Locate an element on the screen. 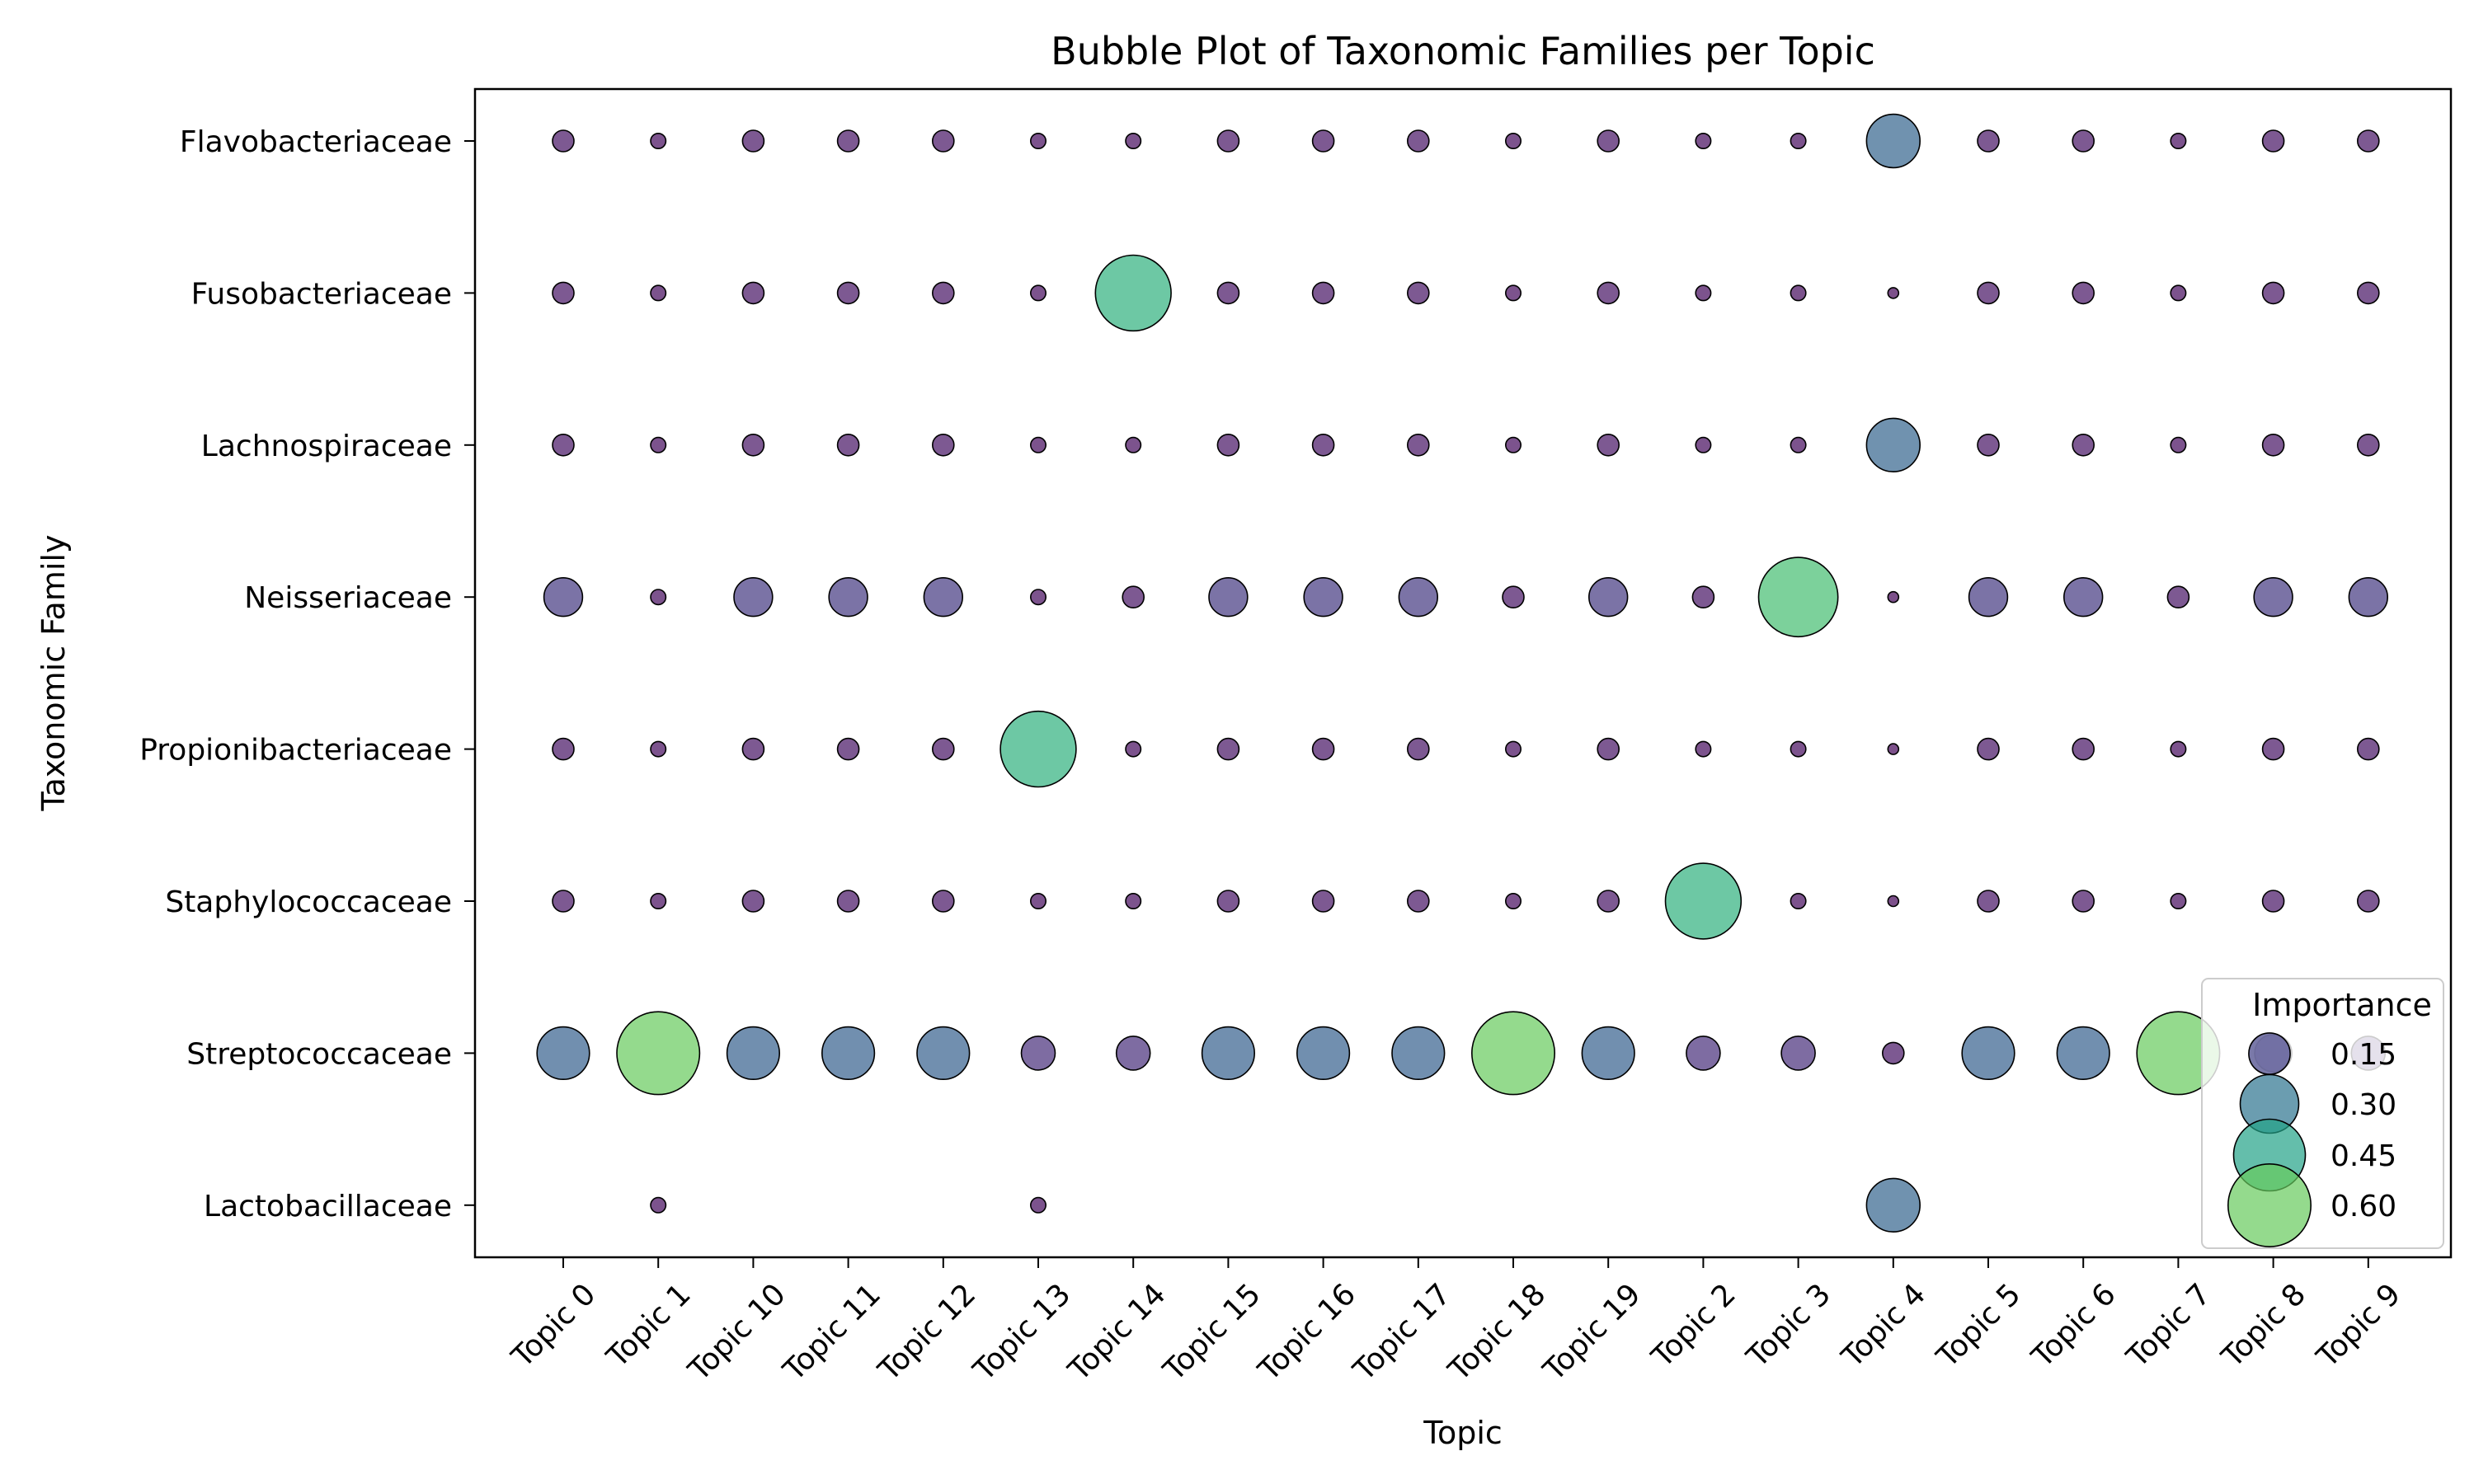 The height and width of the screenshot is (1484, 2474). y-tick-label: Neisseriaceae is located at coordinates (348, 598).